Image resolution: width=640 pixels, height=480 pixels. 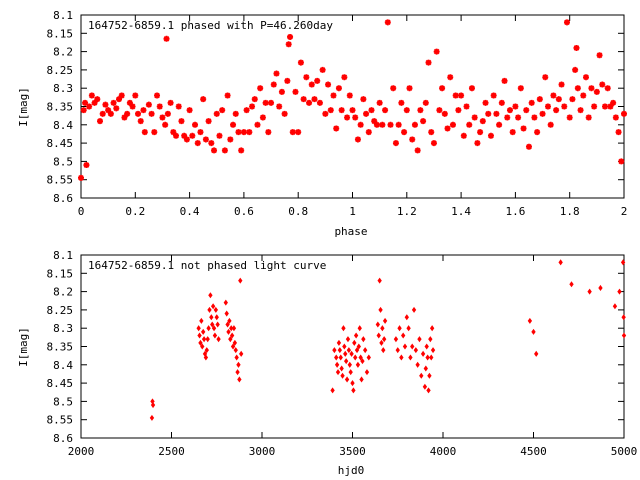 What do you see at coordinates (63, 438) in the screenshot?
I see `bottom-y-tick-label: 8.6` at bounding box center [63, 438].